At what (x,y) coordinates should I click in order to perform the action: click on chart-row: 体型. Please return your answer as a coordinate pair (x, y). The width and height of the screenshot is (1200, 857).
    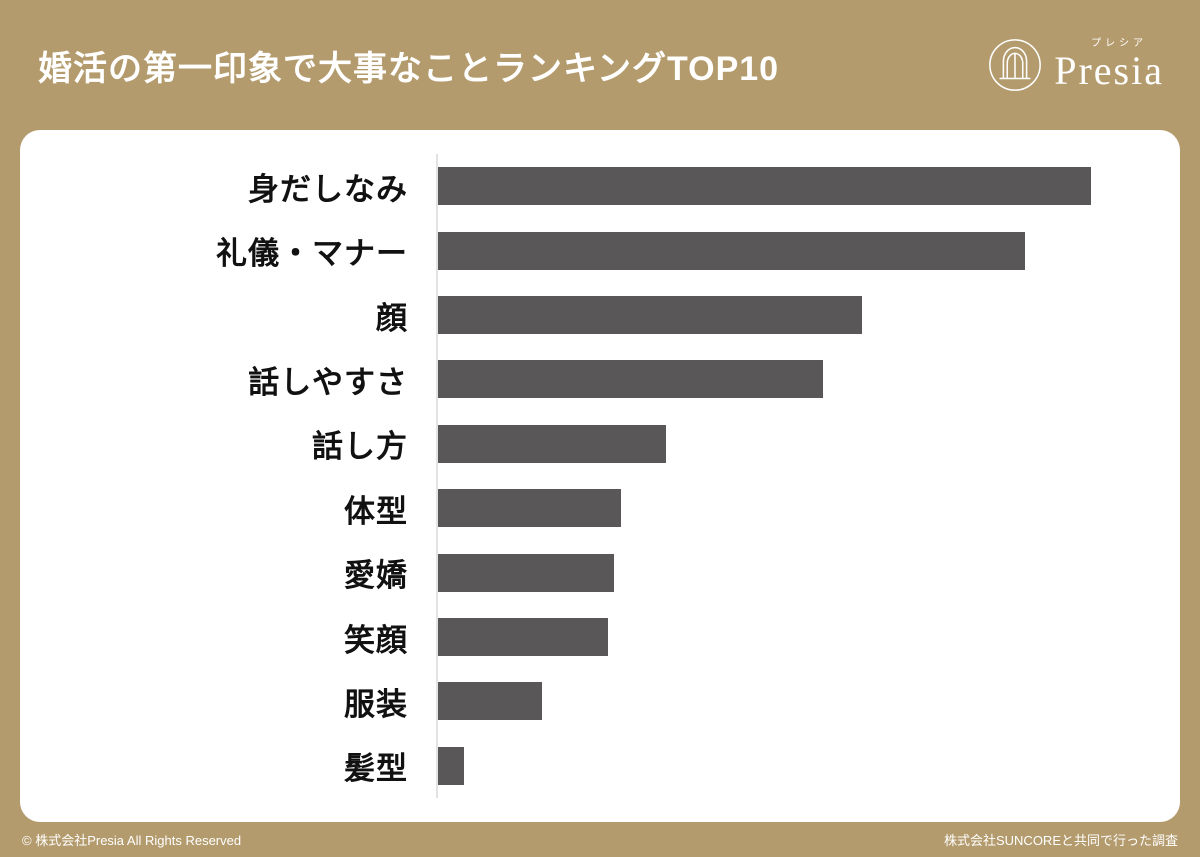
    Looking at the image, I should click on (598, 508).